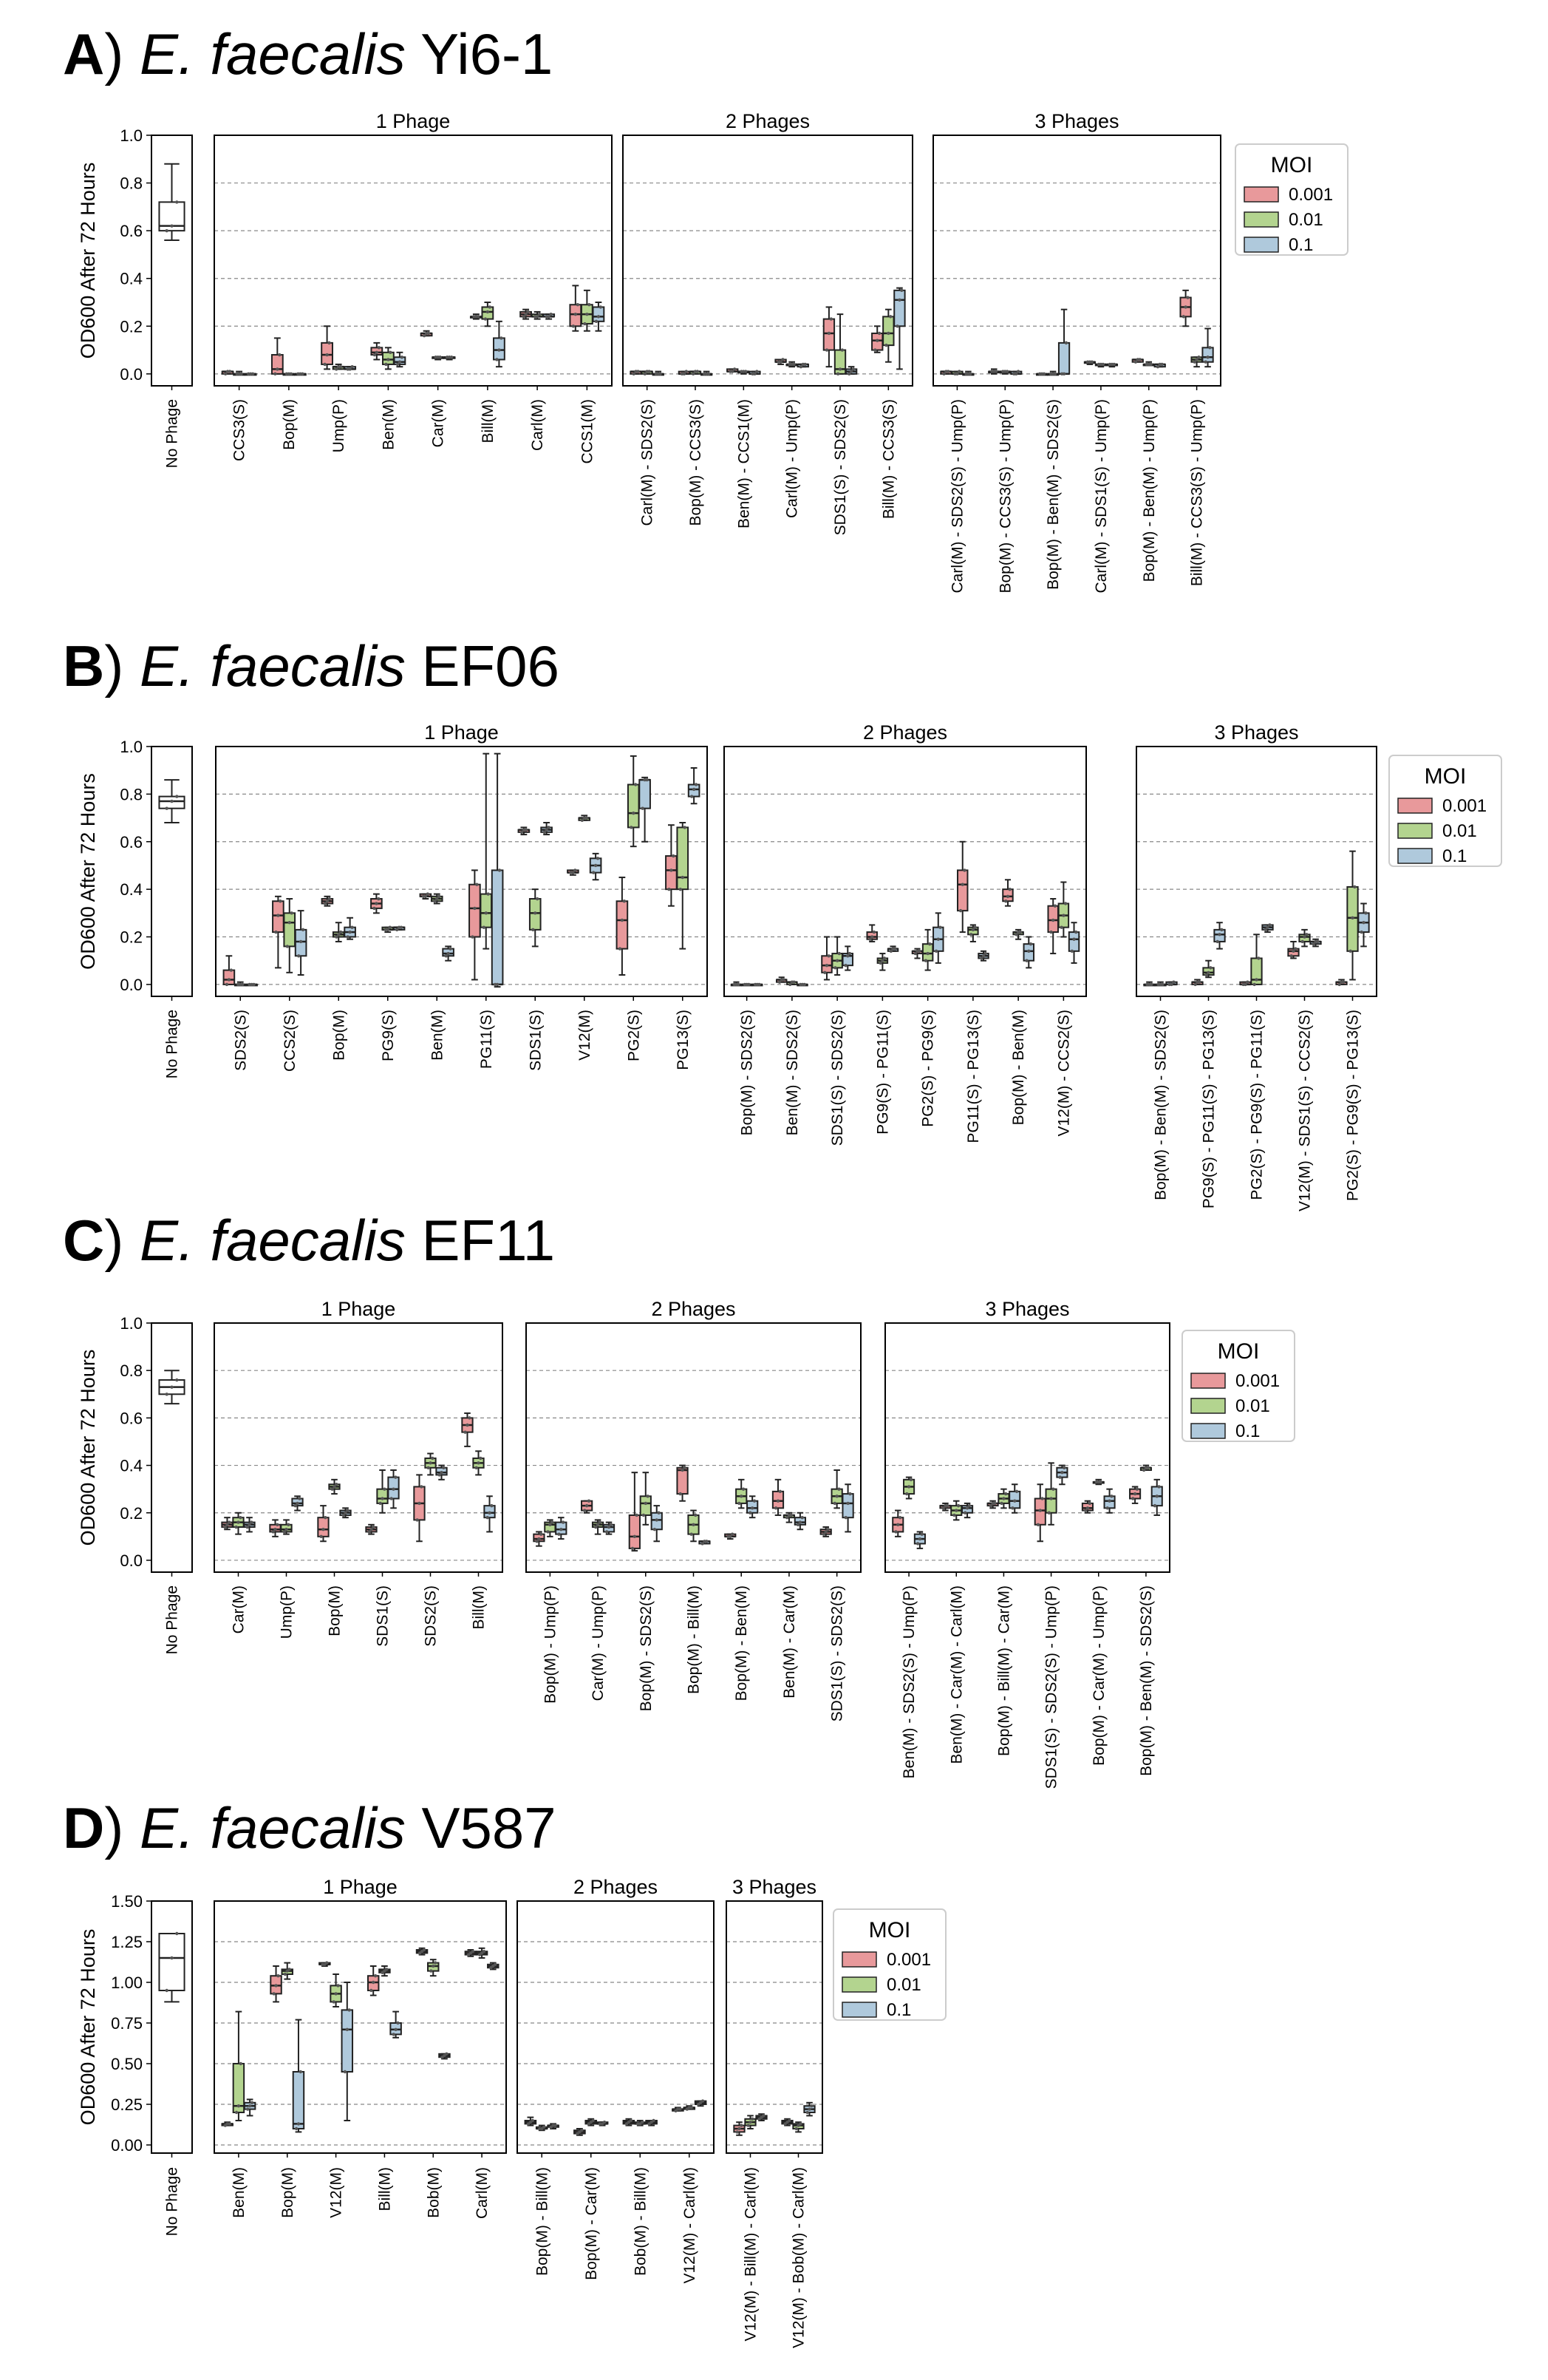 The height and width of the screenshot is (2380, 1548). What do you see at coordinates (83, 1240) in the screenshot?
I see `panel-letter: C` at bounding box center [83, 1240].